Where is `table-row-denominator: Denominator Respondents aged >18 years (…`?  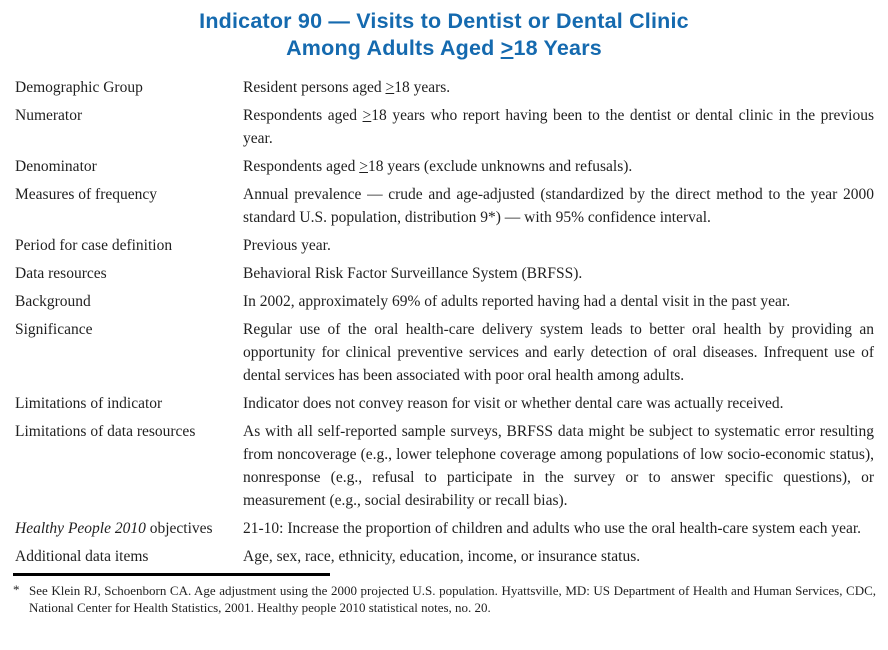 table-row-denominator: Denominator Respondents aged >18 years (… is located at coordinates (444, 166).